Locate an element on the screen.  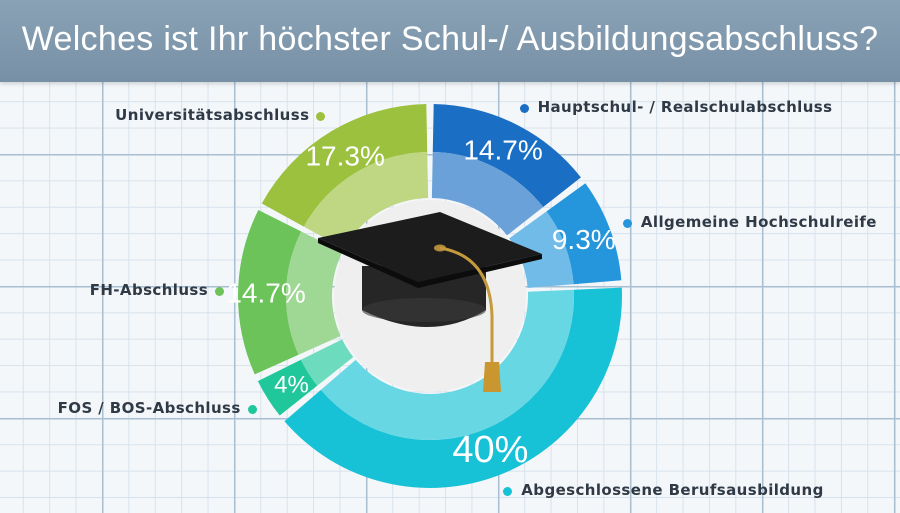
slice-value-label: 9.3% is located at coordinates (584, 239).